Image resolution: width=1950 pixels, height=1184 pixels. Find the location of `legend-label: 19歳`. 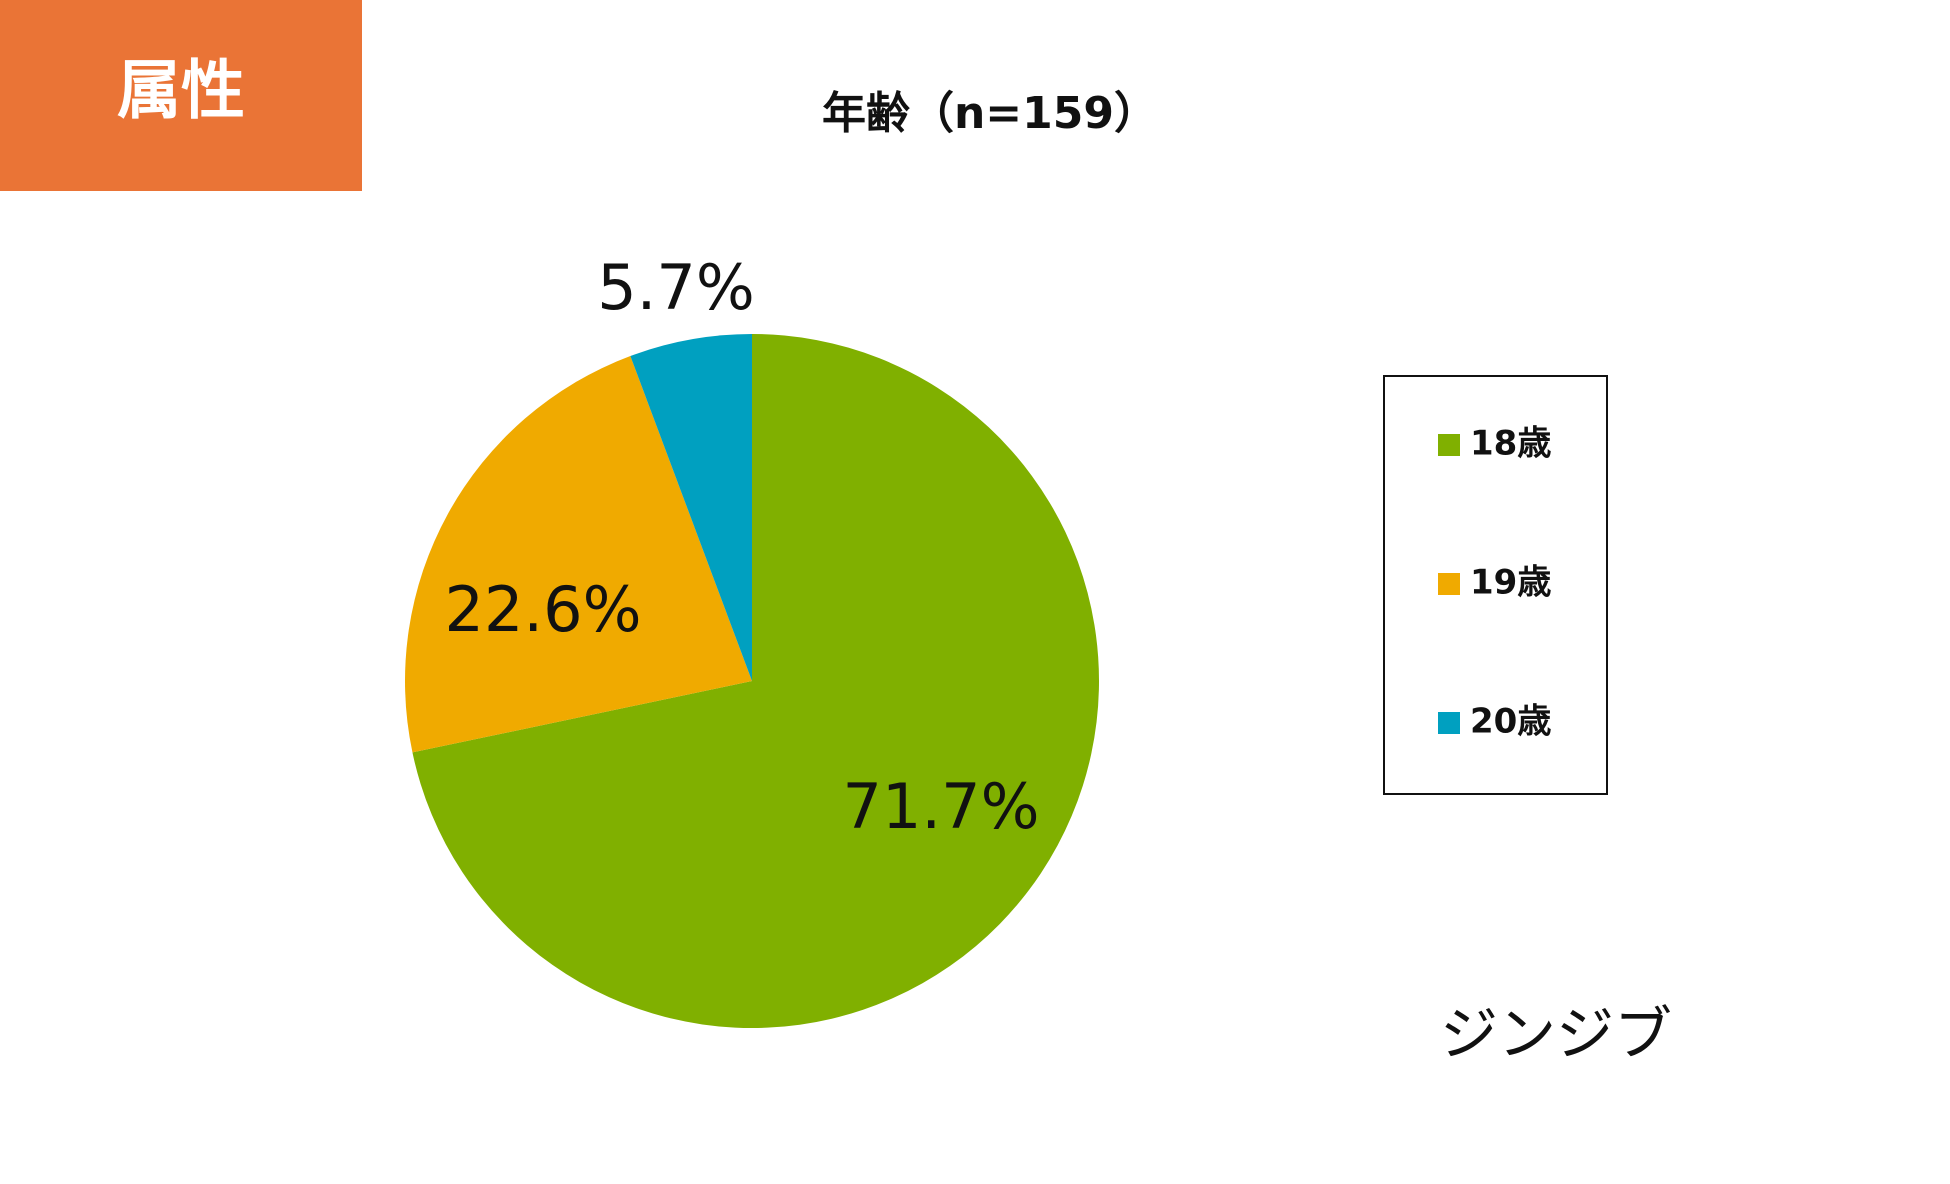

legend-label: 19歳 is located at coordinates (1510, 583).